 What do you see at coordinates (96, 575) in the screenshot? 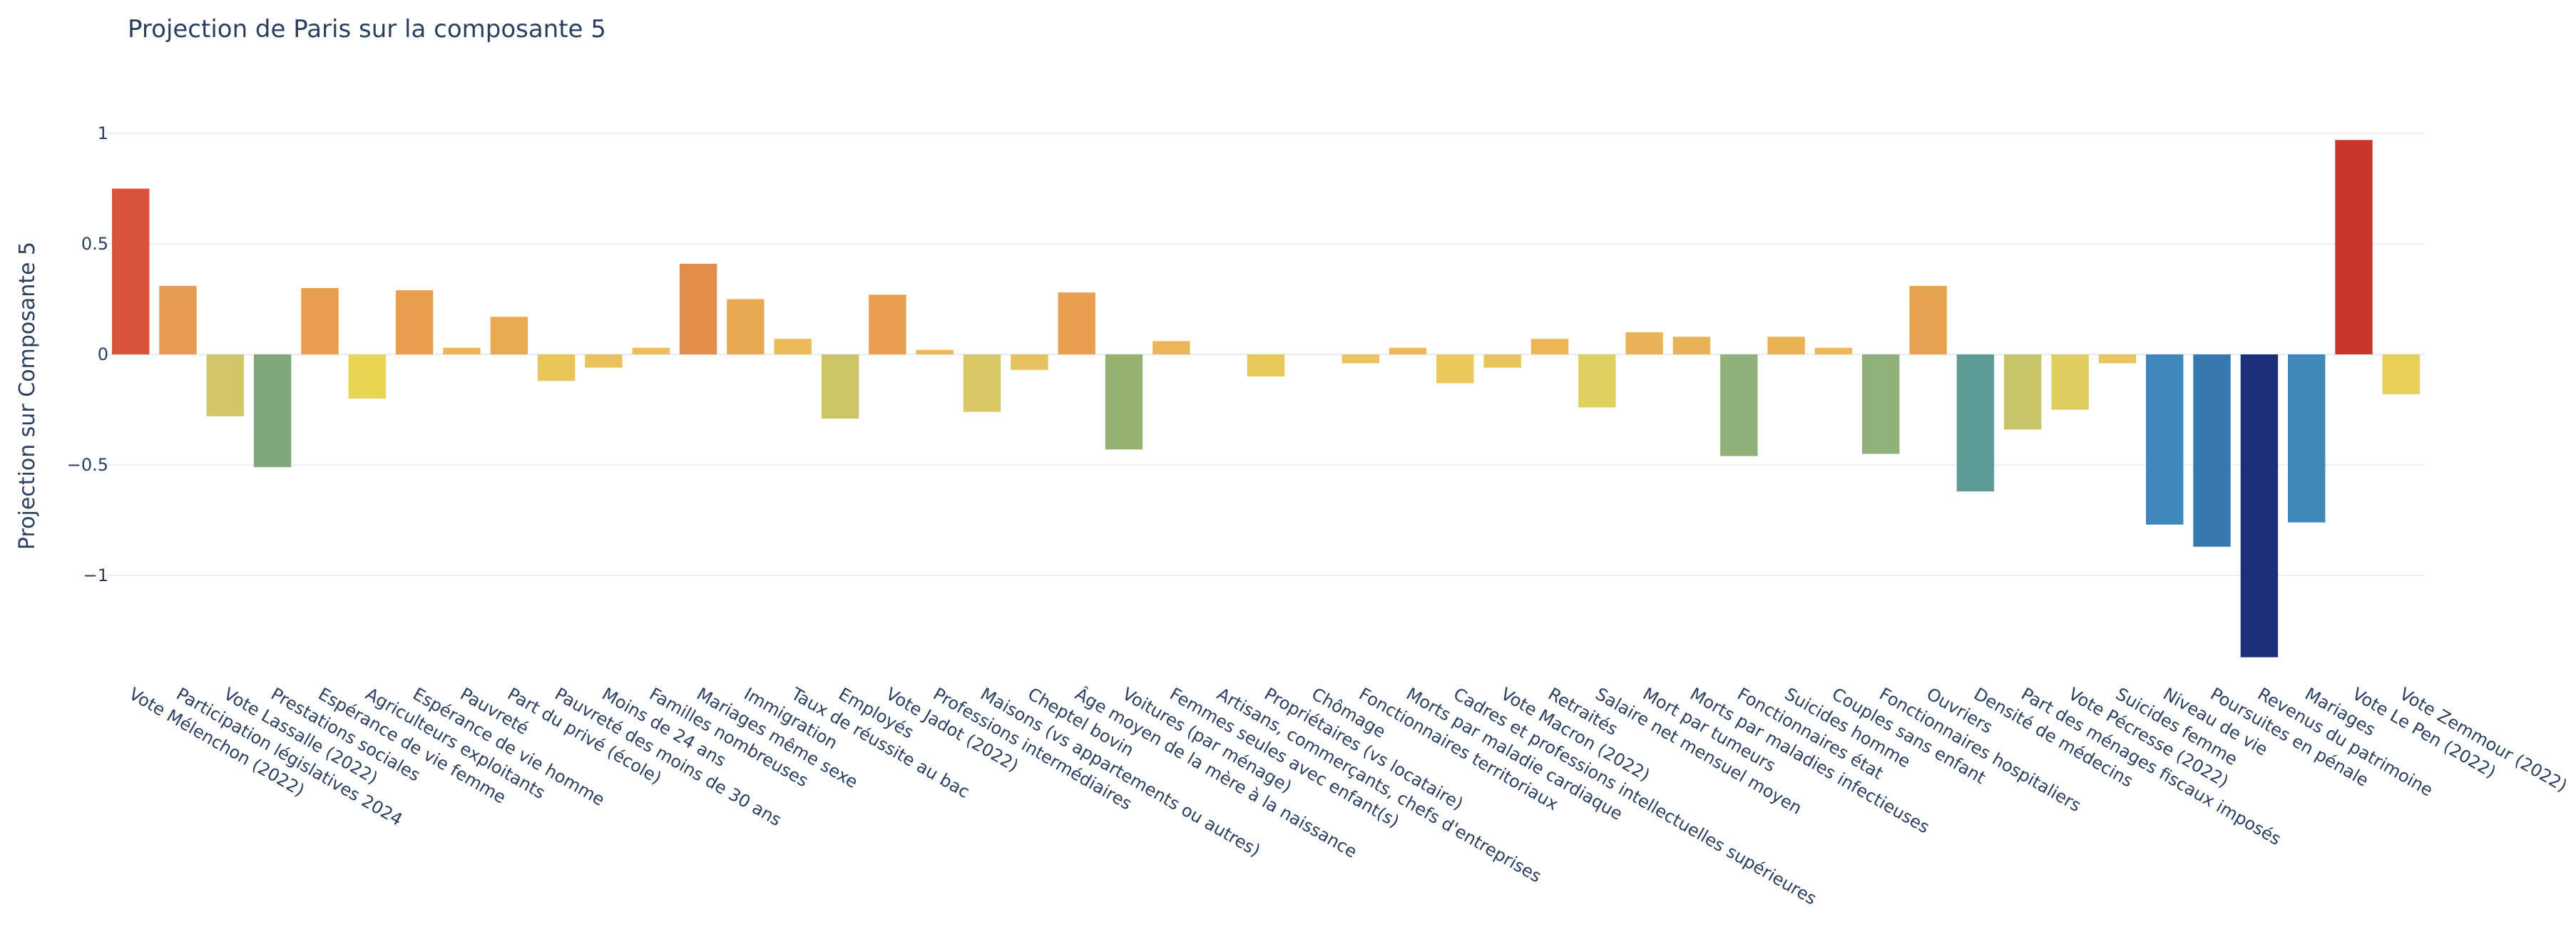
I see `y-tick-label: −1` at bounding box center [96, 575].